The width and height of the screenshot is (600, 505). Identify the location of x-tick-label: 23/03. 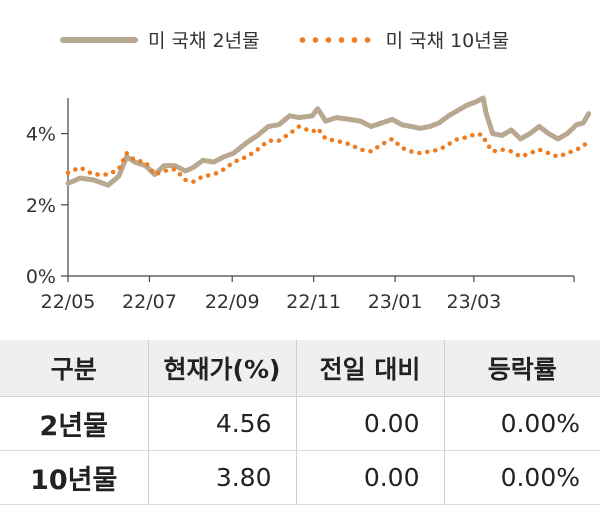
(473, 302).